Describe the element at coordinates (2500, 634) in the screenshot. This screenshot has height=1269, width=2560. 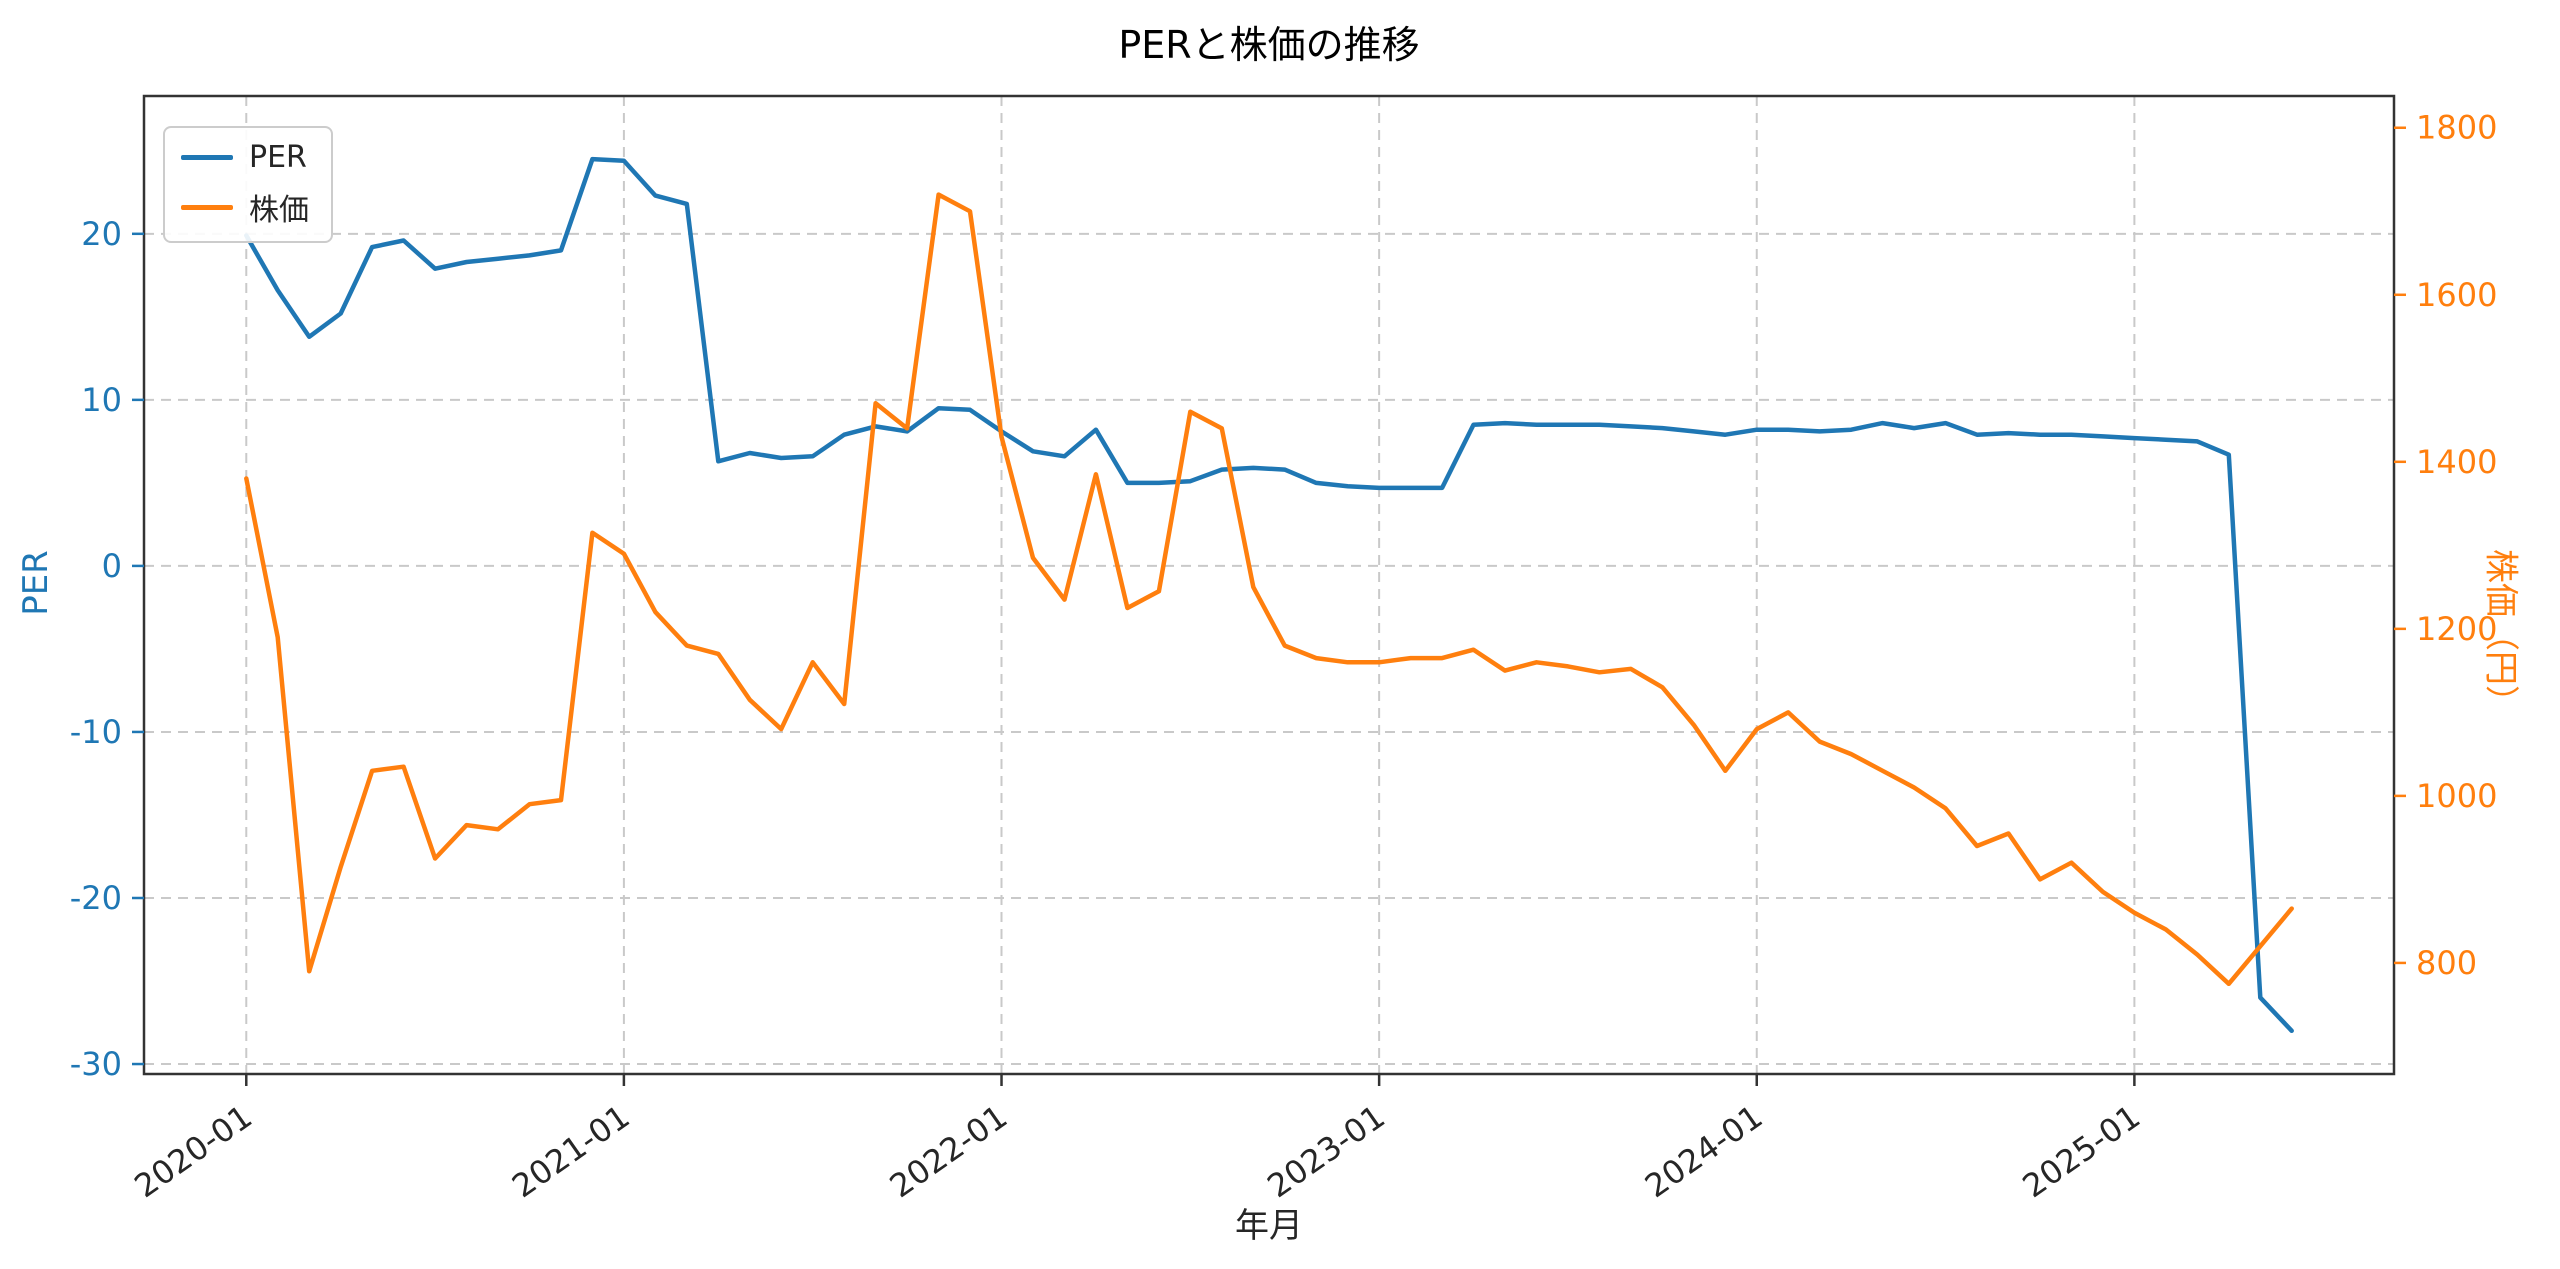
I see `y-axis-label-right: 株価（円）` at that location.